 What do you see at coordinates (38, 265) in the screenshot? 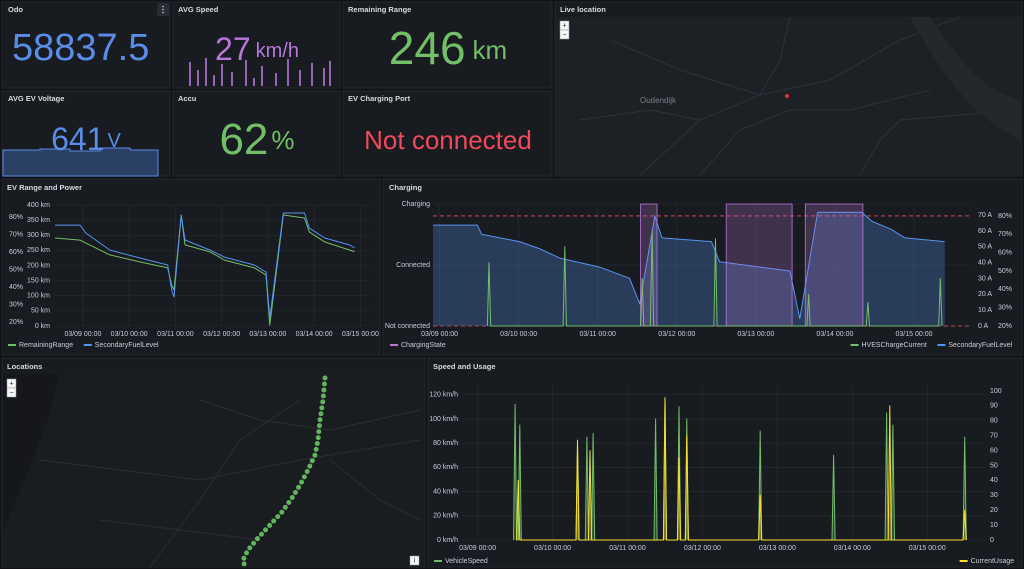
I see `y-tick-label: 200 km` at bounding box center [38, 265].